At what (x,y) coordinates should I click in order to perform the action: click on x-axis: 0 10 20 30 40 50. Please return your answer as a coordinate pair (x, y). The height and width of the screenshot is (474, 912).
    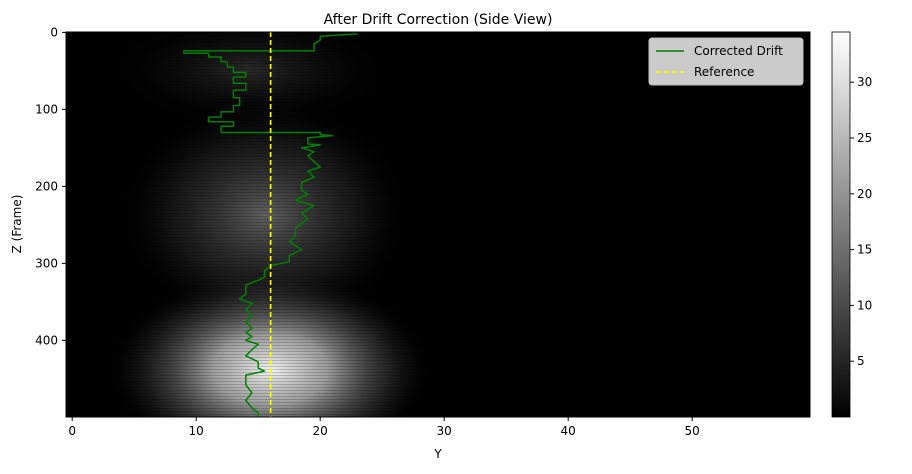
    Looking at the image, I should click on (384, 427).